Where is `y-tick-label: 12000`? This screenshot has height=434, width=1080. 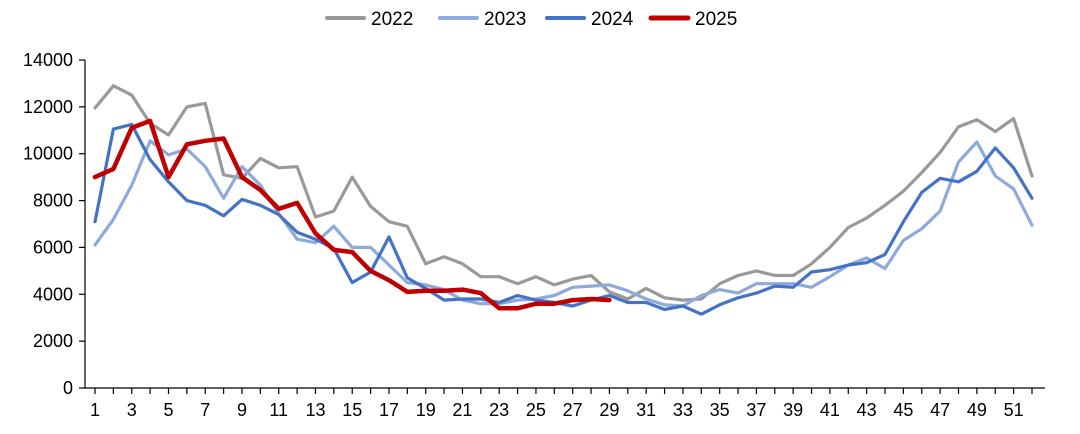
y-tick-label: 12000 is located at coordinates (48, 107).